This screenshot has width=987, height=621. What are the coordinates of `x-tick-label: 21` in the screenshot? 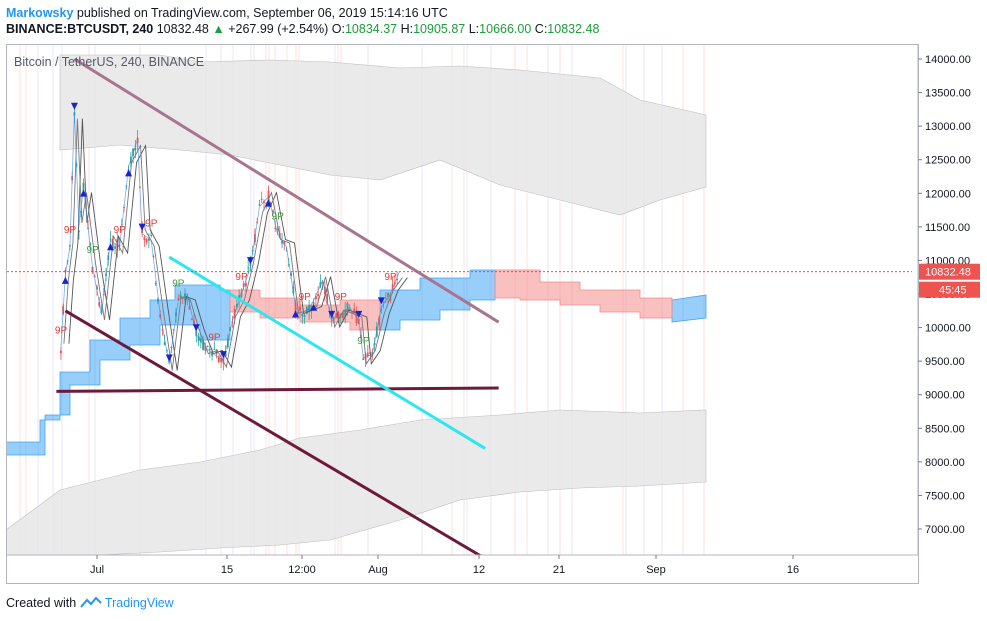 It's located at (559, 570).